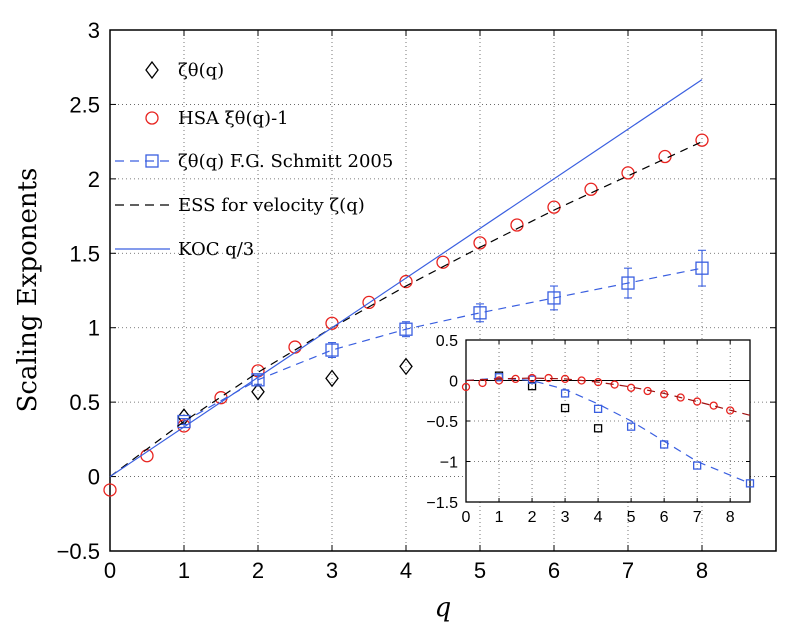 The height and width of the screenshot is (624, 789). I want to click on inset-series, so click(608, 429).